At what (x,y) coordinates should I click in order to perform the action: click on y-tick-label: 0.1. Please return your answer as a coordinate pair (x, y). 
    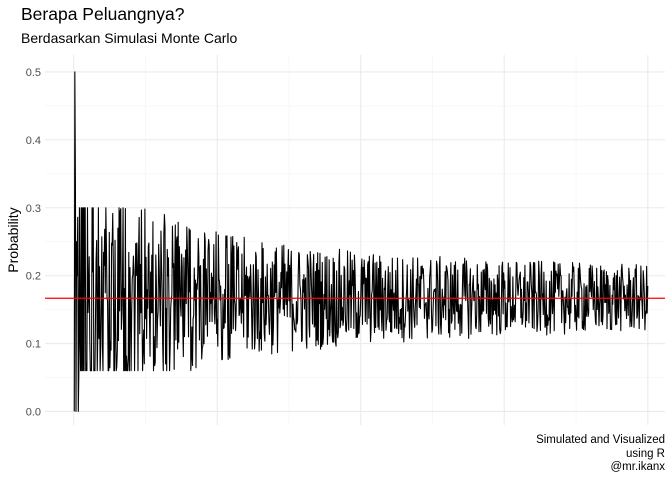
    Looking at the image, I should click on (33, 345).